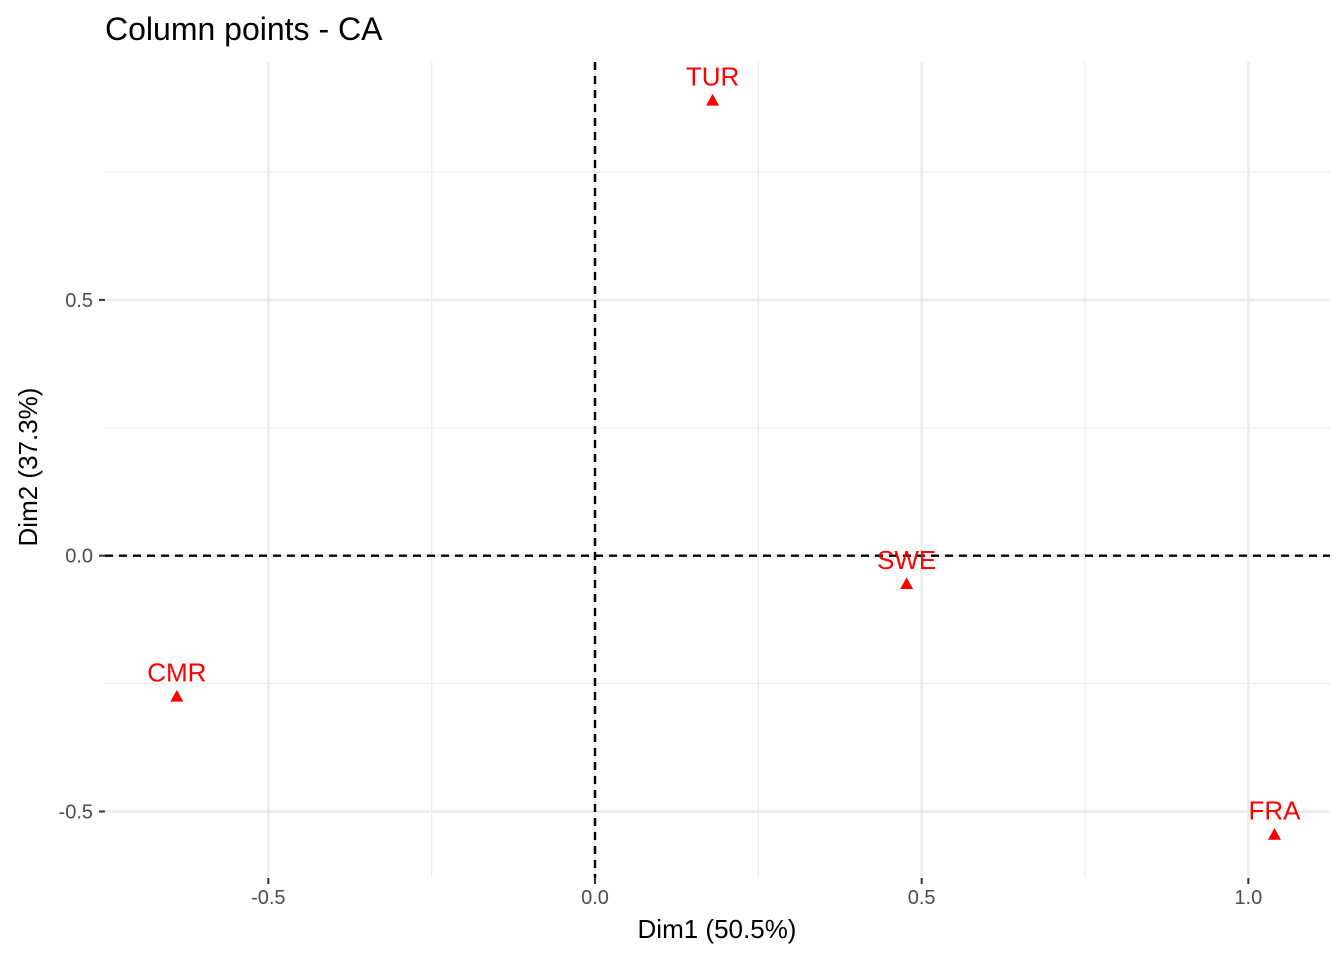 This screenshot has height=960, width=1344. What do you see at coordinates (76, 812) in the screenshot?
I see `y-tick-label: -0.5` at bounding box center [76, 812].